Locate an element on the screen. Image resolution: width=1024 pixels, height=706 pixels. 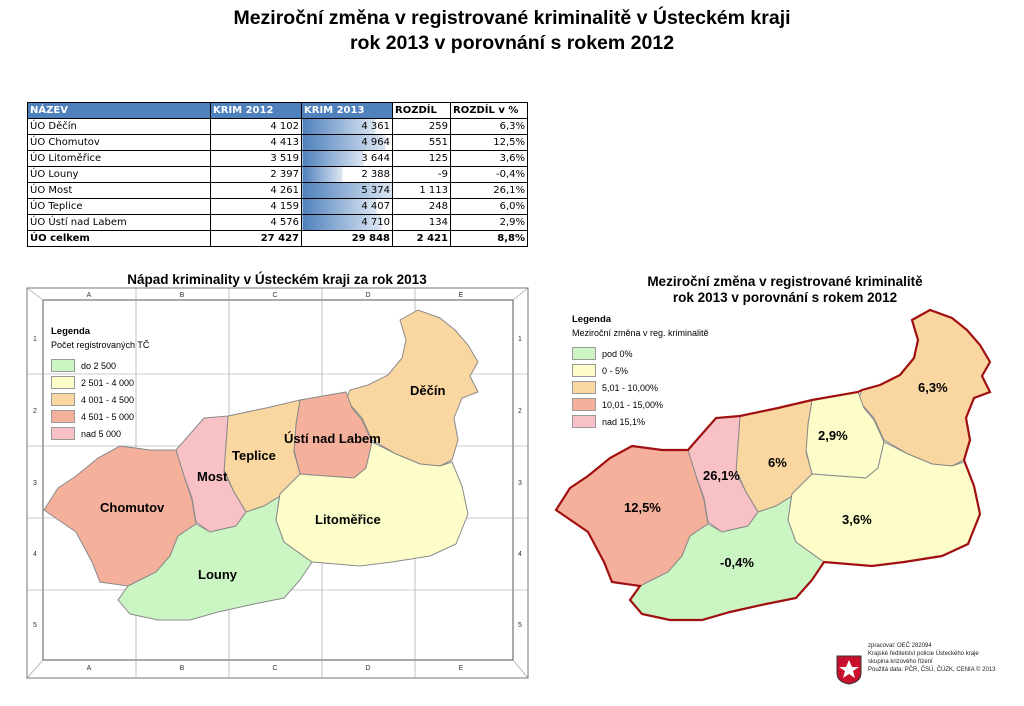
legend-label: nad 5 000 is located at coordinates (101, 433).